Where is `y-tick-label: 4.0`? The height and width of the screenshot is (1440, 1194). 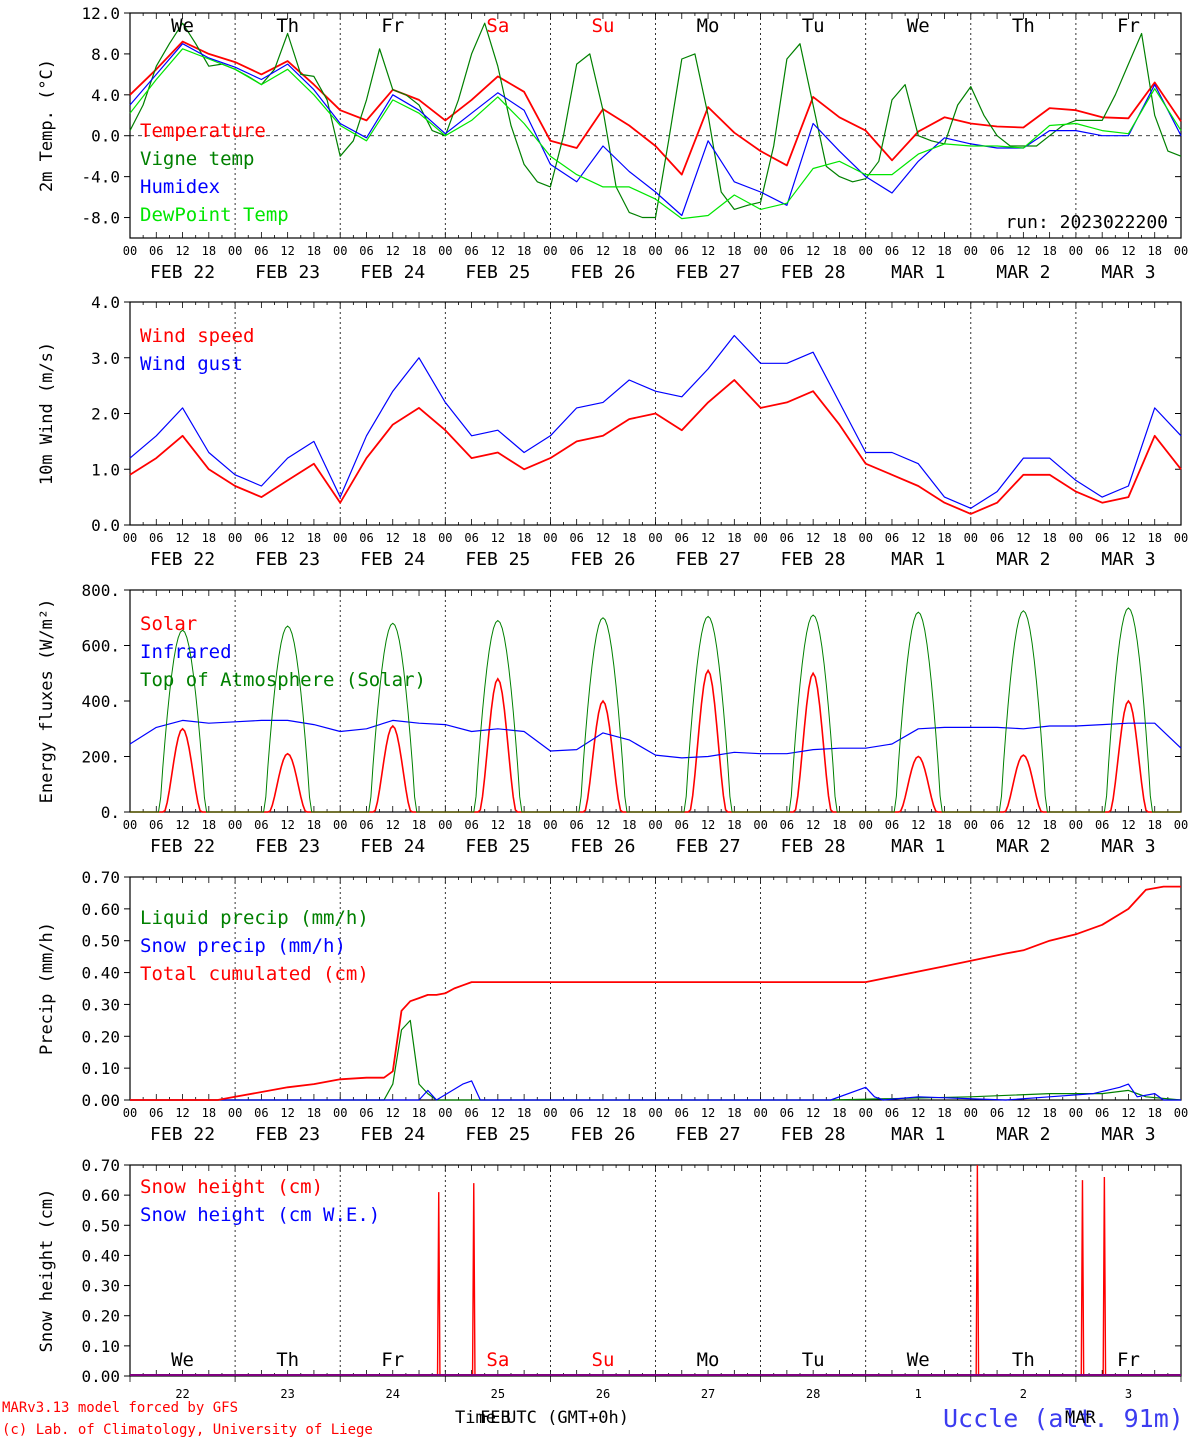 y-tick-label: 4.0 is located at coordinates (105, 302).